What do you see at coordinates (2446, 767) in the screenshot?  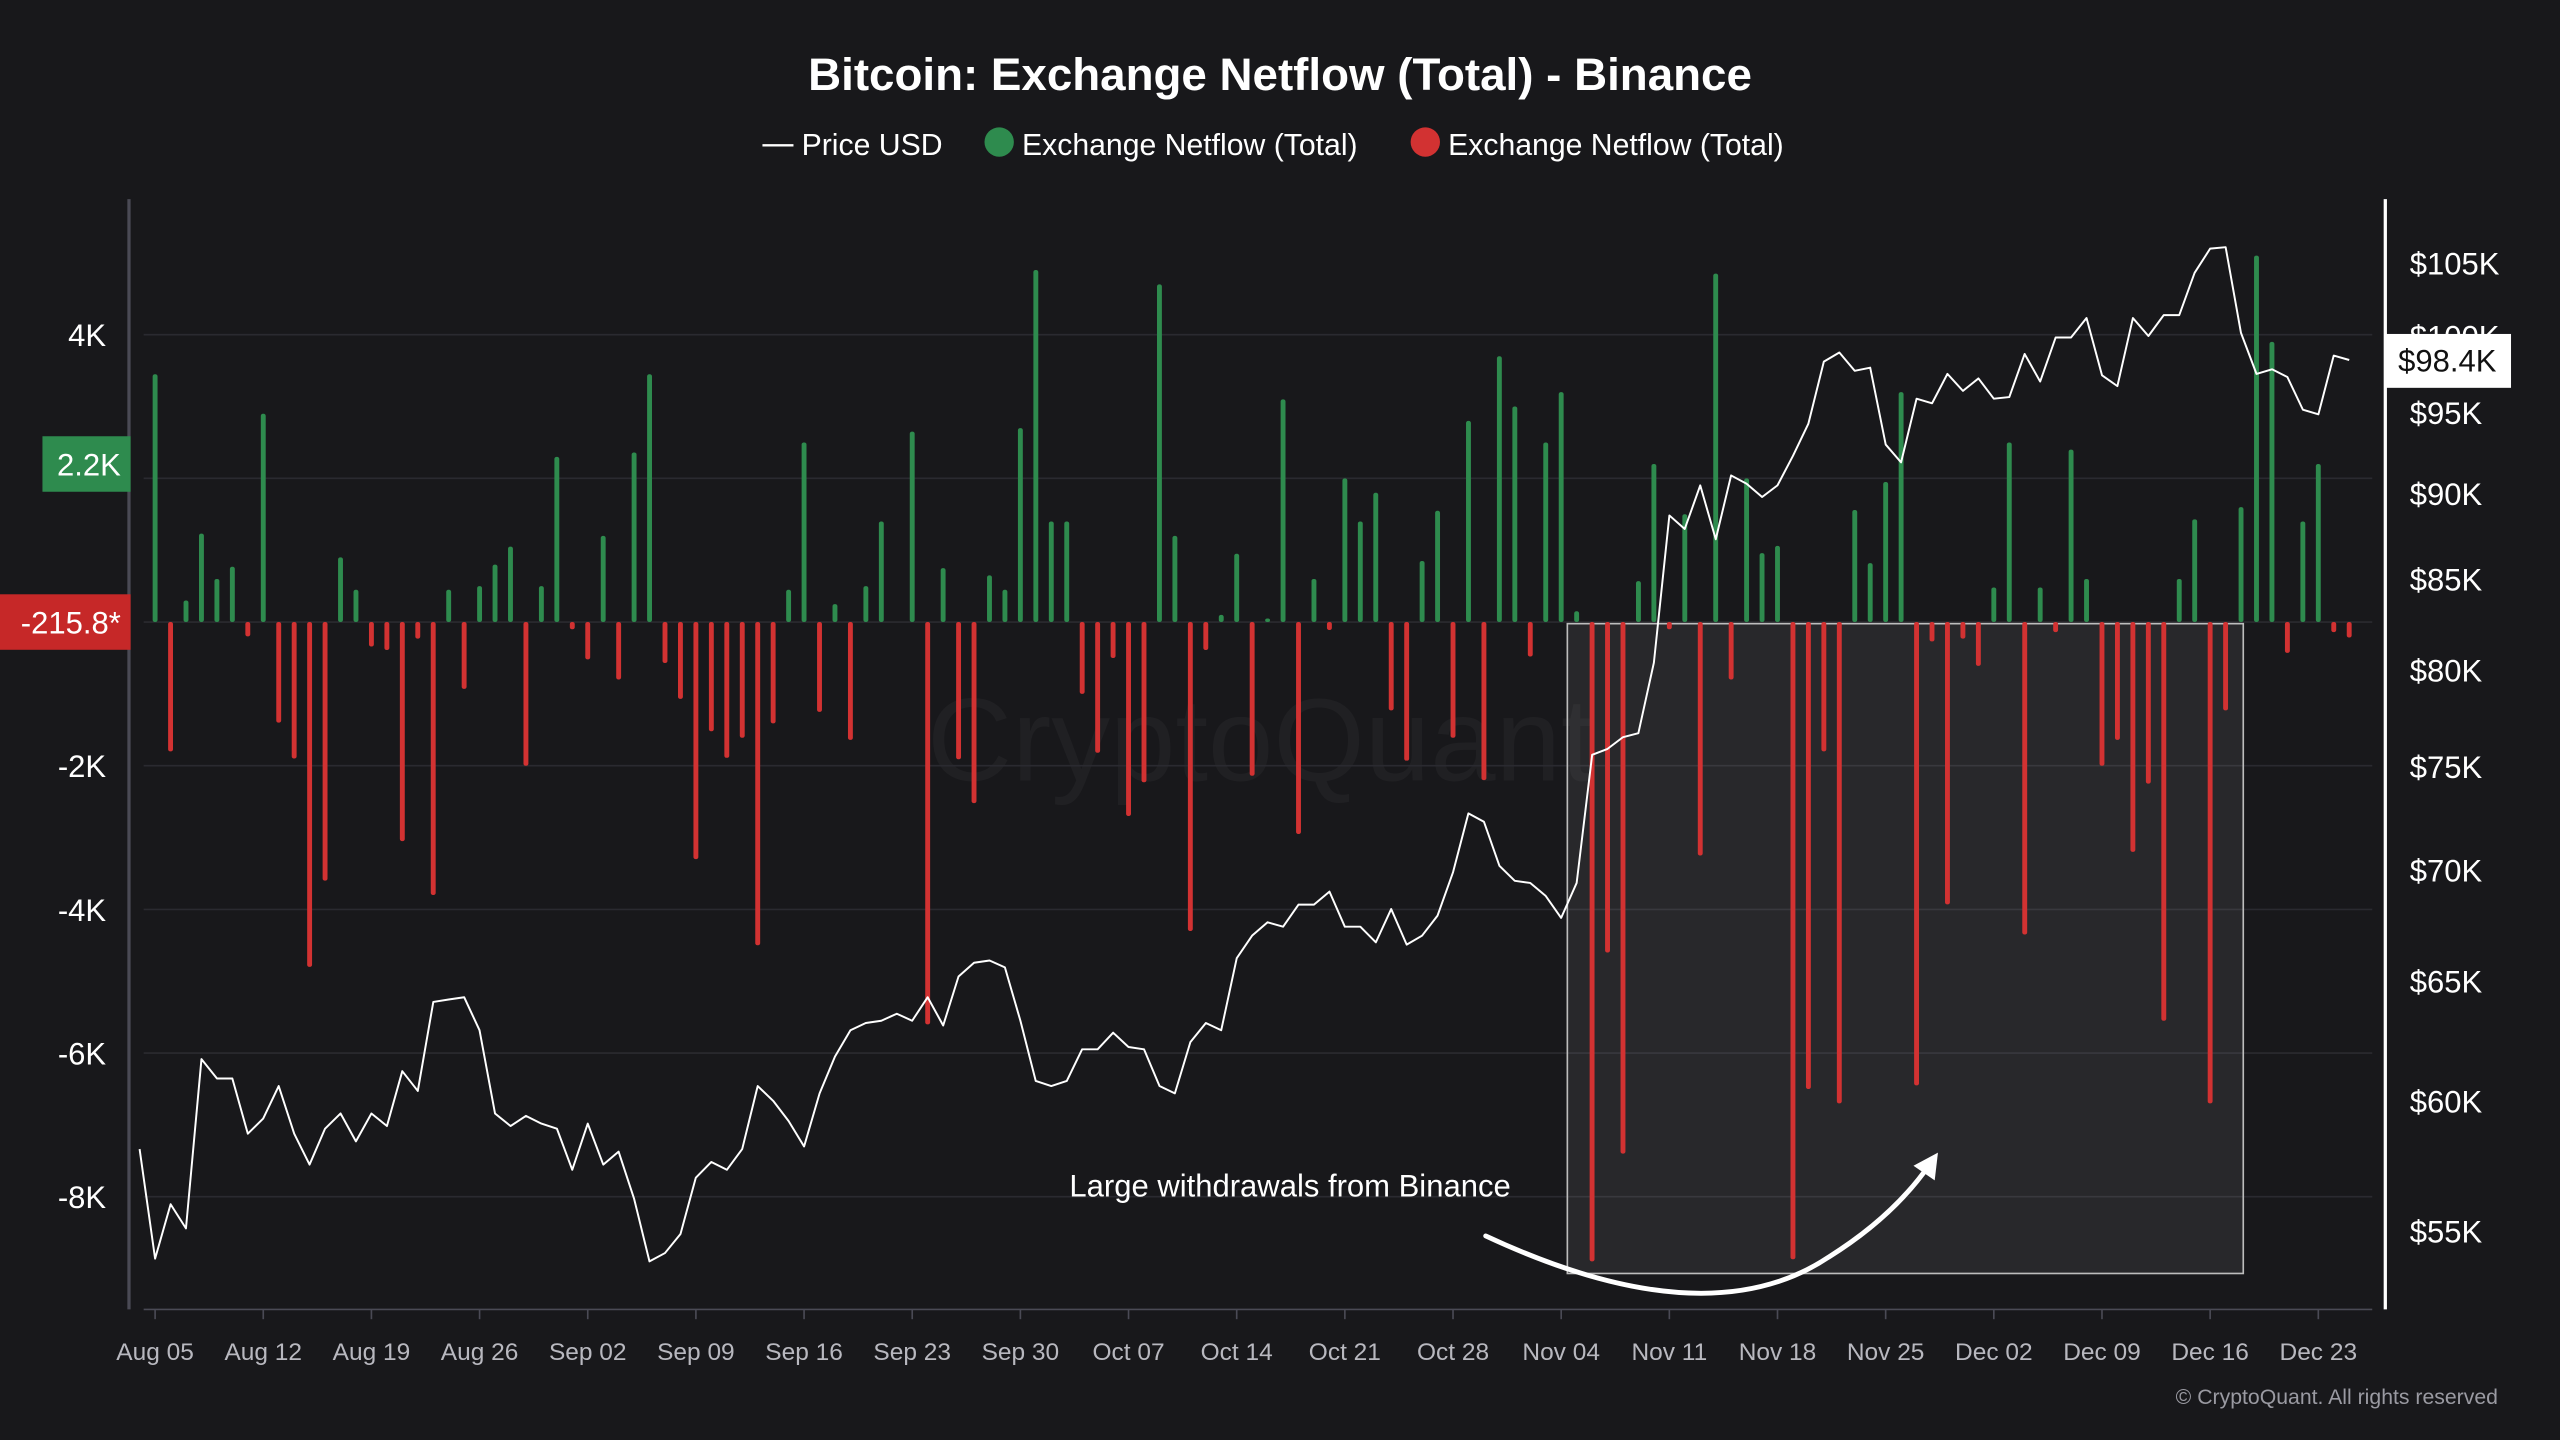 I see `right-tick-label: $75K` at bounding box center [2446, 767].